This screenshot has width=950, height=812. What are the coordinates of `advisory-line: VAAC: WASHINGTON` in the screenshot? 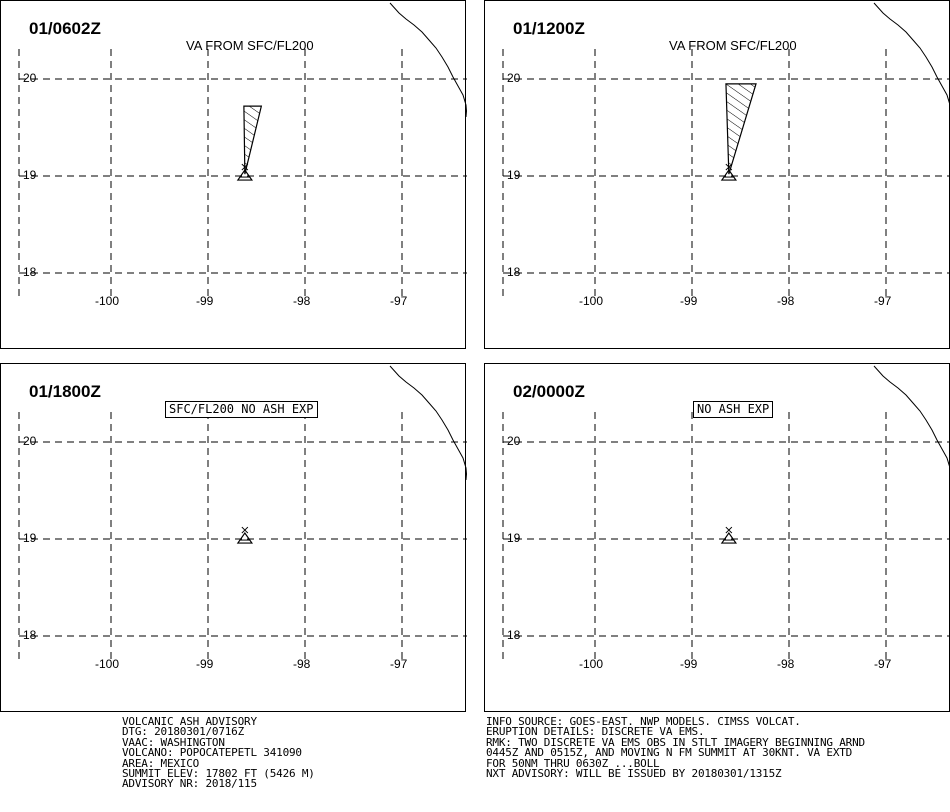 It's located at (173, 742).